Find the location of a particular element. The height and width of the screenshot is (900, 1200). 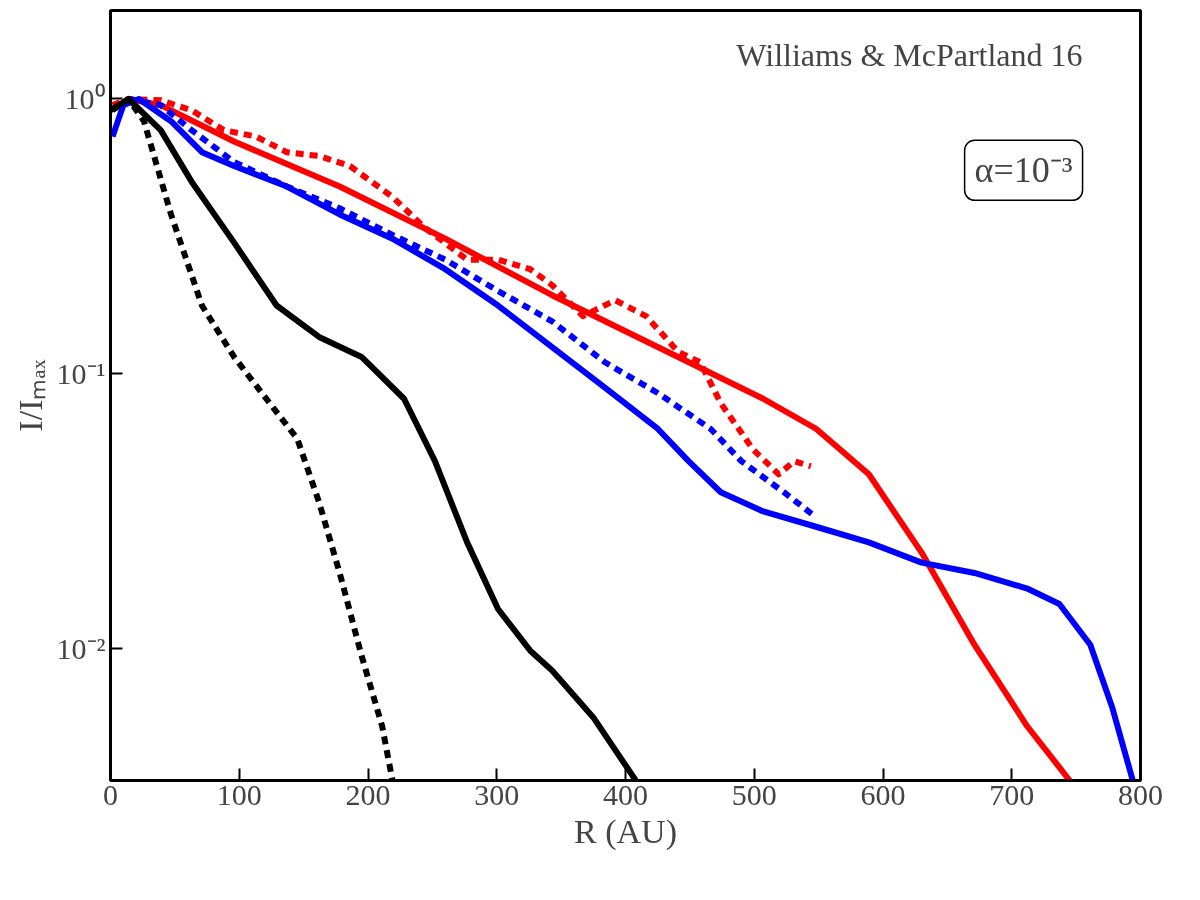

x-tick-label: 300 is located at coordinates (497, 794).